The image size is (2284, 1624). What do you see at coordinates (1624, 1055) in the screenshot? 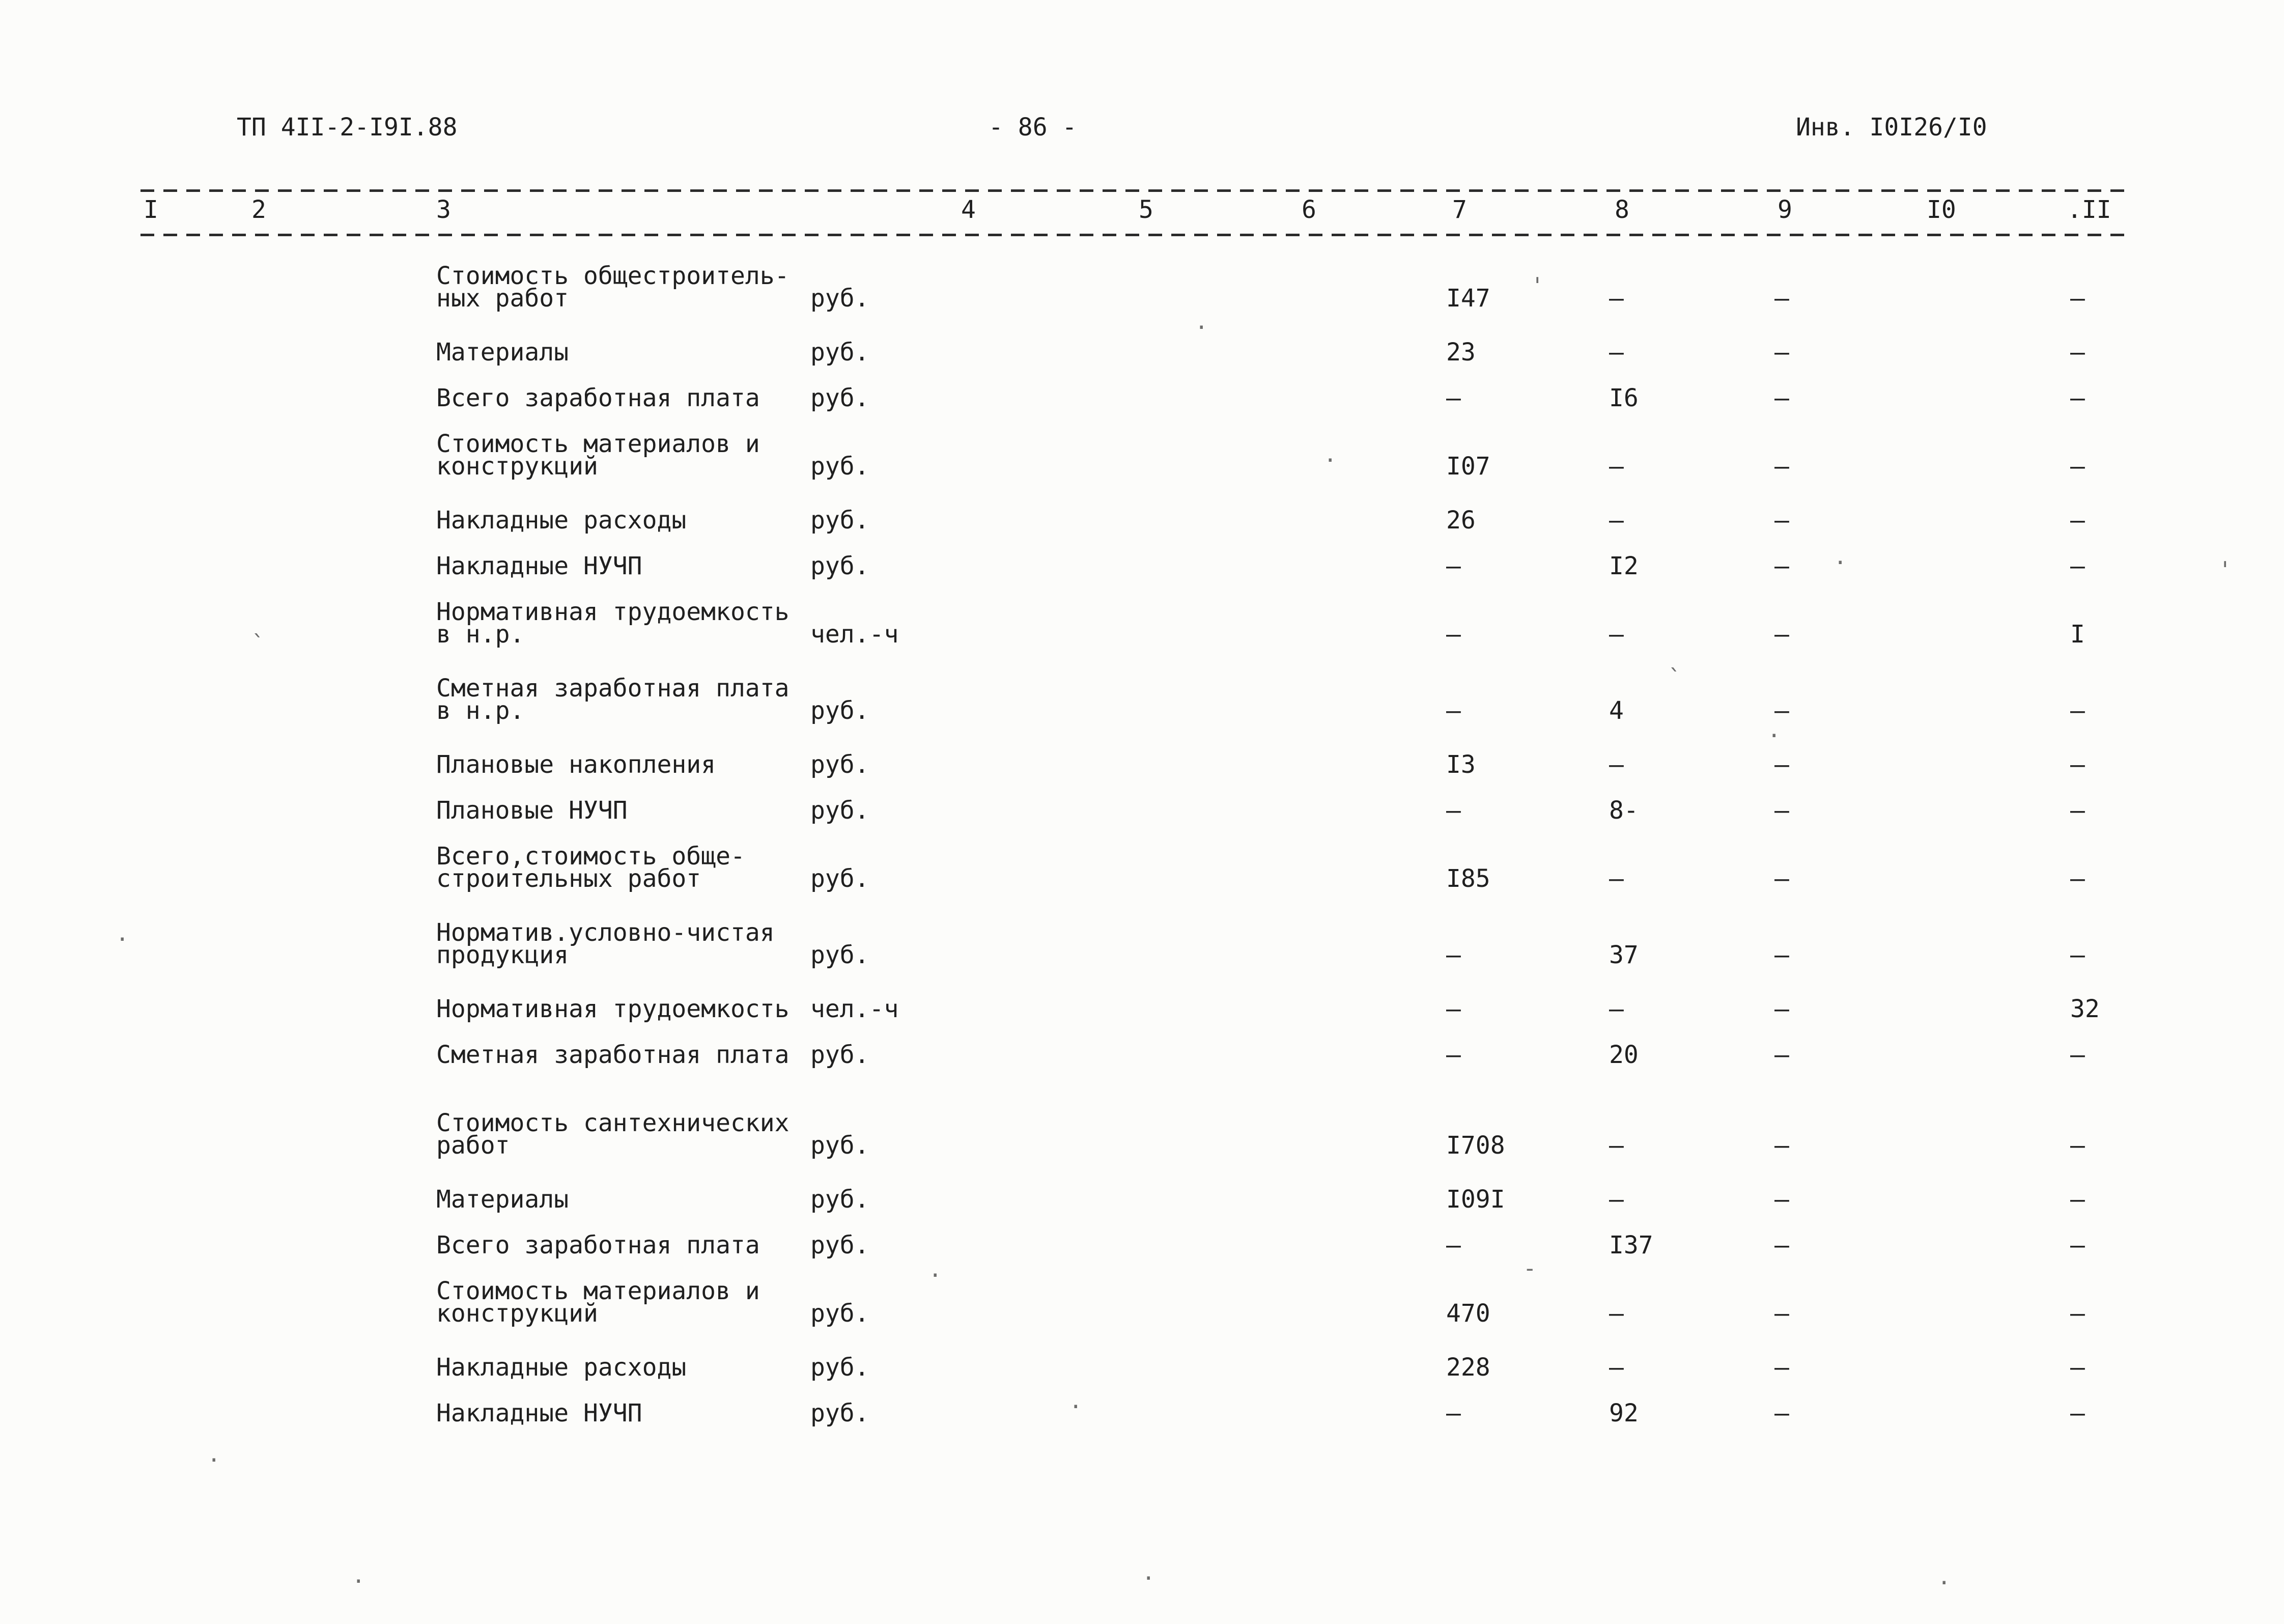
I see `col8-cell: 20` at bounding box center [1624, 1055].